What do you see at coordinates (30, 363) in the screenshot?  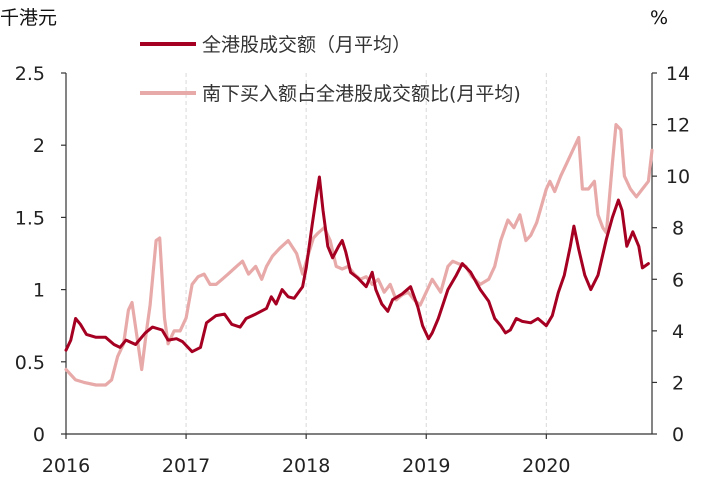 I see `left-tick-label-0.5: 0.5` at bounding box center [30, 363].